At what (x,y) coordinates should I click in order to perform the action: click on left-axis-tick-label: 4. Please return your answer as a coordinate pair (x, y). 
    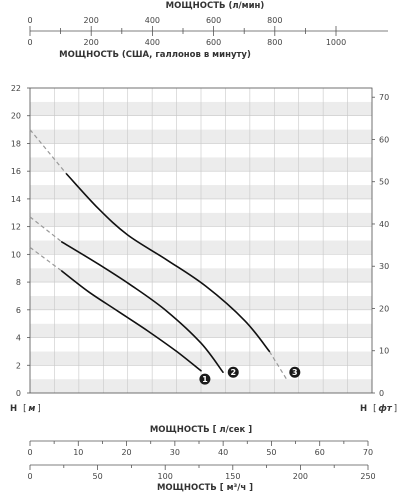
    Looking at the image, I should click on (18, 338).